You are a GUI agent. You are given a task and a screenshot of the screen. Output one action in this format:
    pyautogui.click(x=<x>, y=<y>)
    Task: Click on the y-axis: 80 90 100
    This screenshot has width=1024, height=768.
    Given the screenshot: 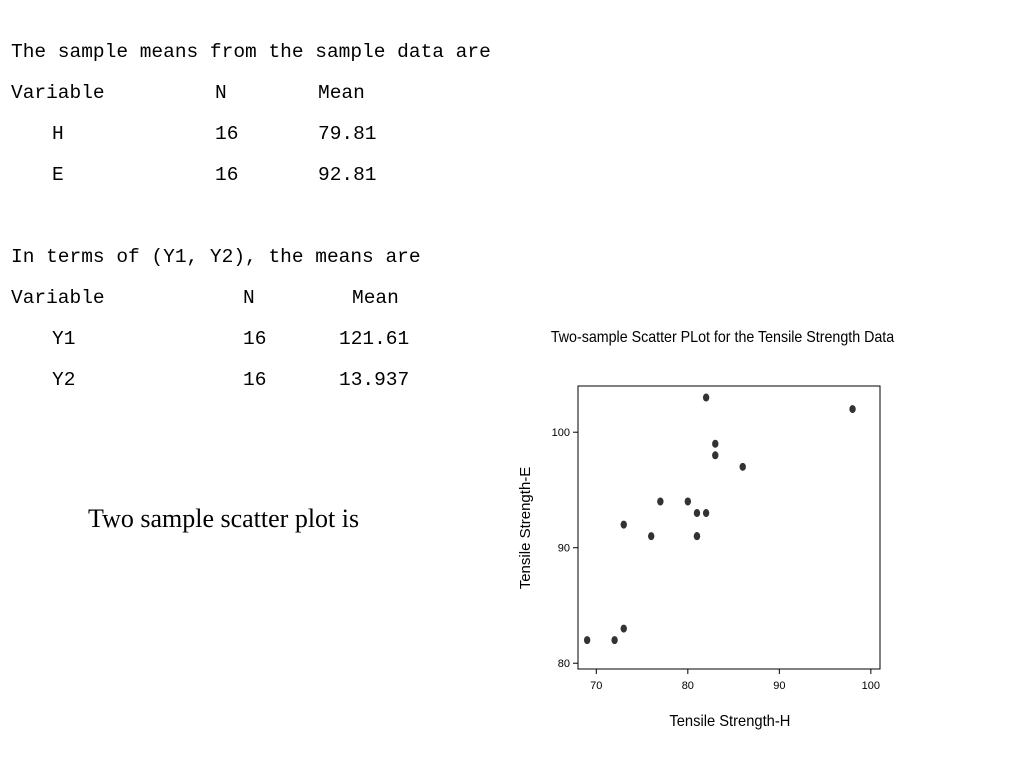 What is the action you would take?
    pyautogui.click(x=565, y=548)
    